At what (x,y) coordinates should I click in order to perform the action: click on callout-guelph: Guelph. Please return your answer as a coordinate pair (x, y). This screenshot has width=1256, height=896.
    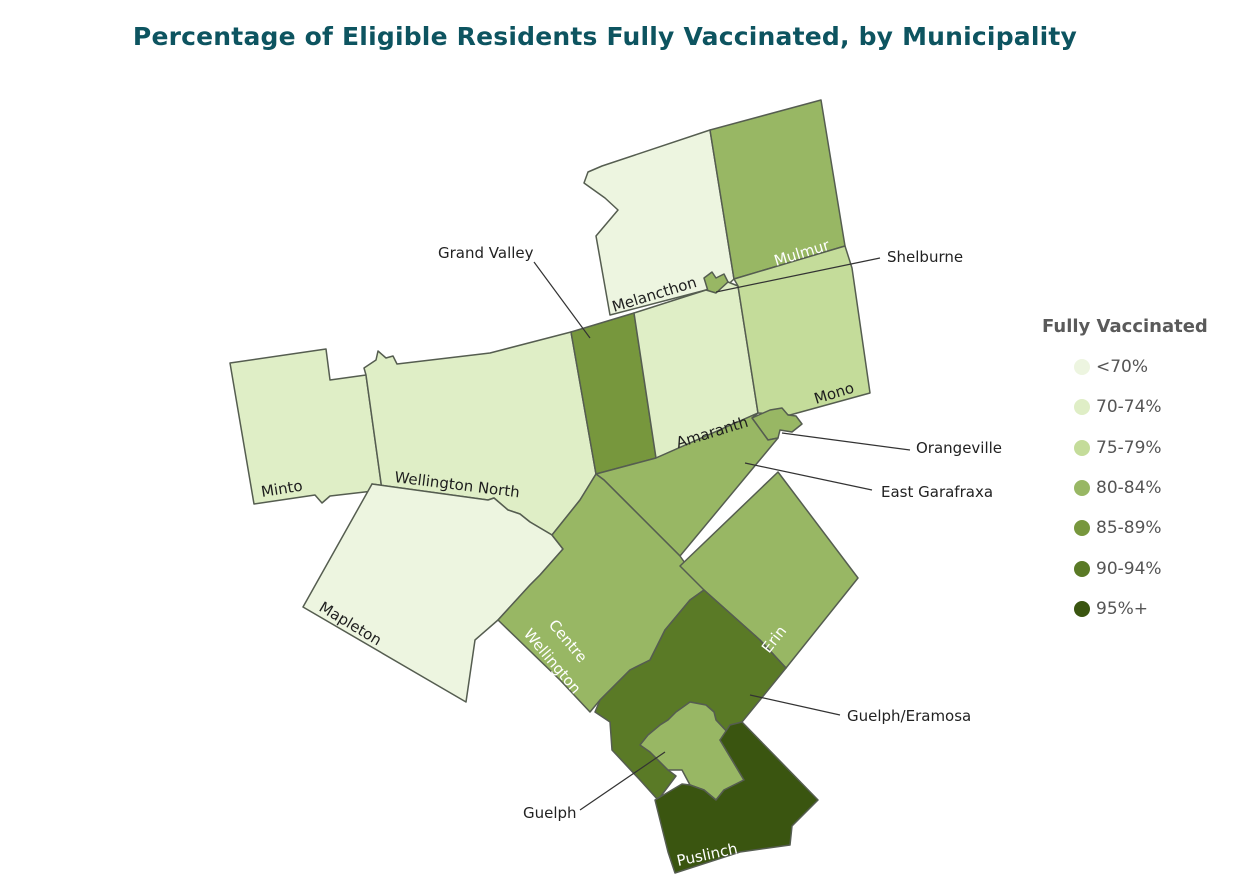
    Looking at the image, I should click on (550, 813).